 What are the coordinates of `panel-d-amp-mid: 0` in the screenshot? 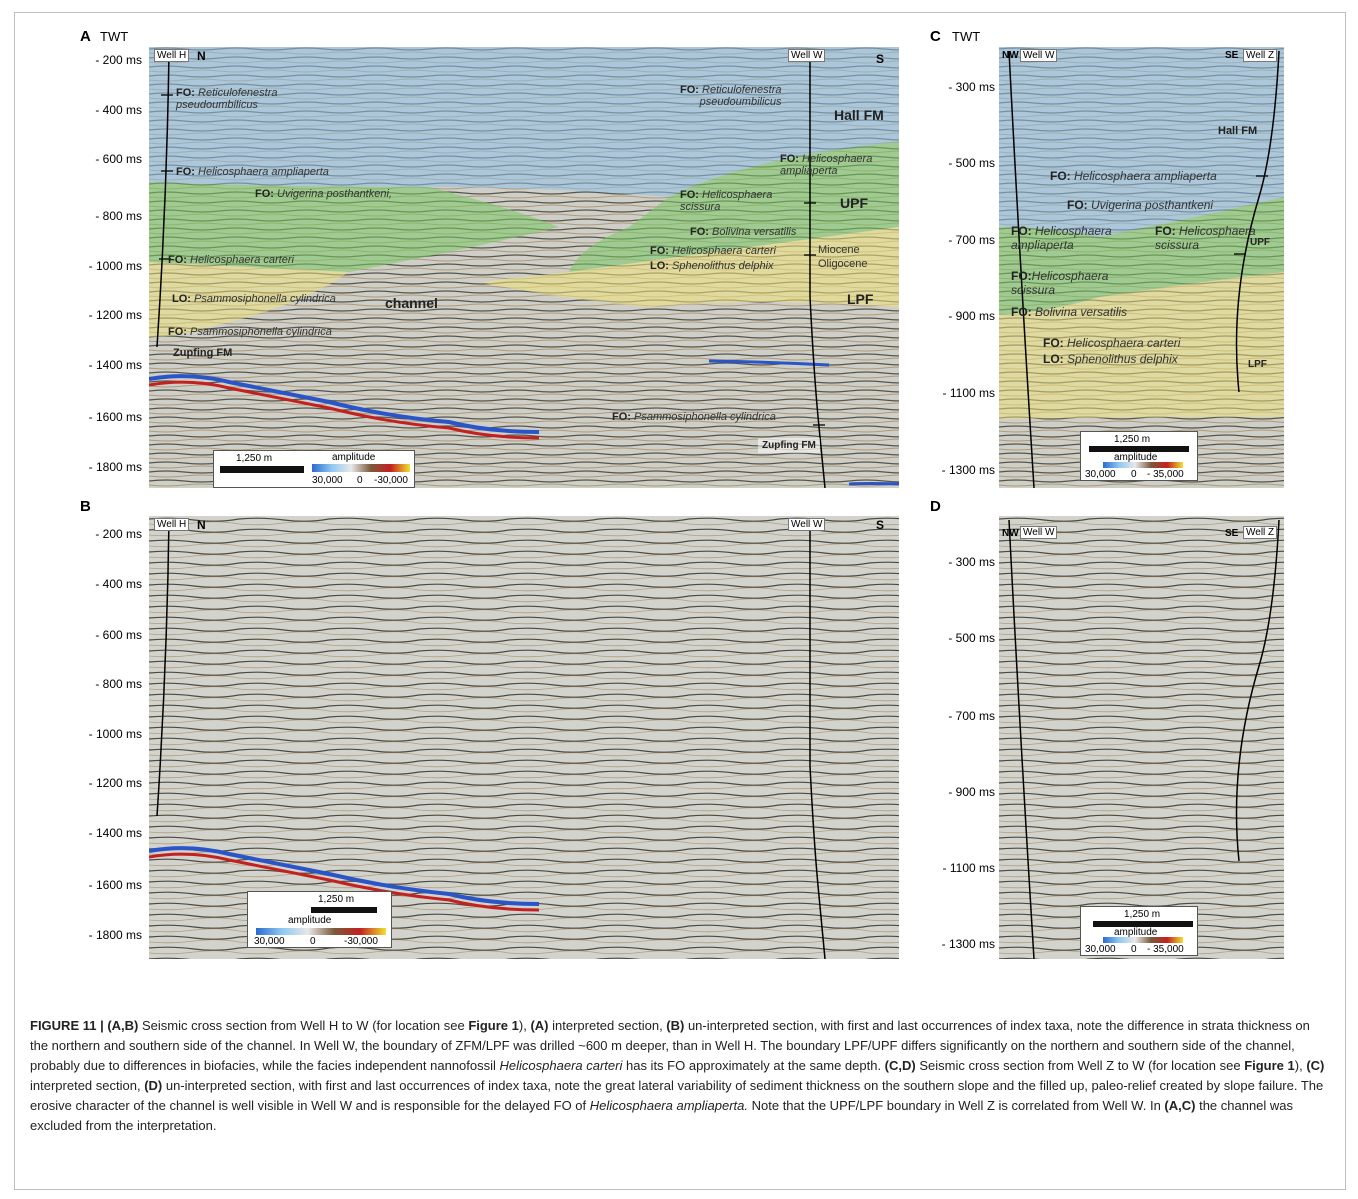 It's located at (1134, 949).